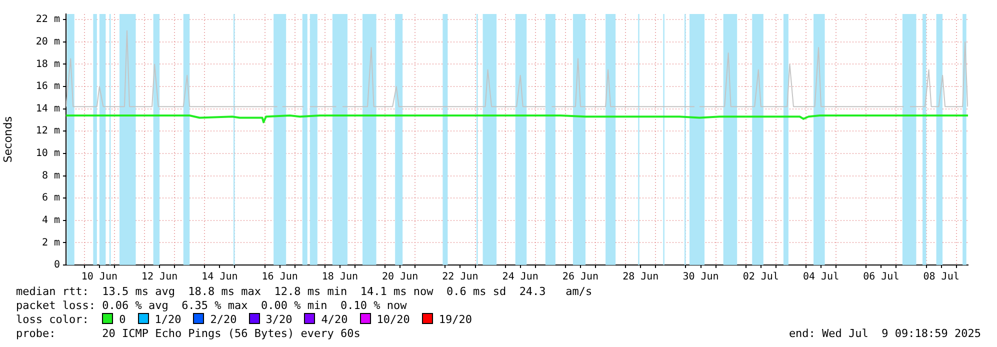 This screenshot has width=997, height=347. What do you see at coordinates (941, 277) in the screenshot?
I see `x-tick-label: 08 Jul` at bounding box center [941, 277].